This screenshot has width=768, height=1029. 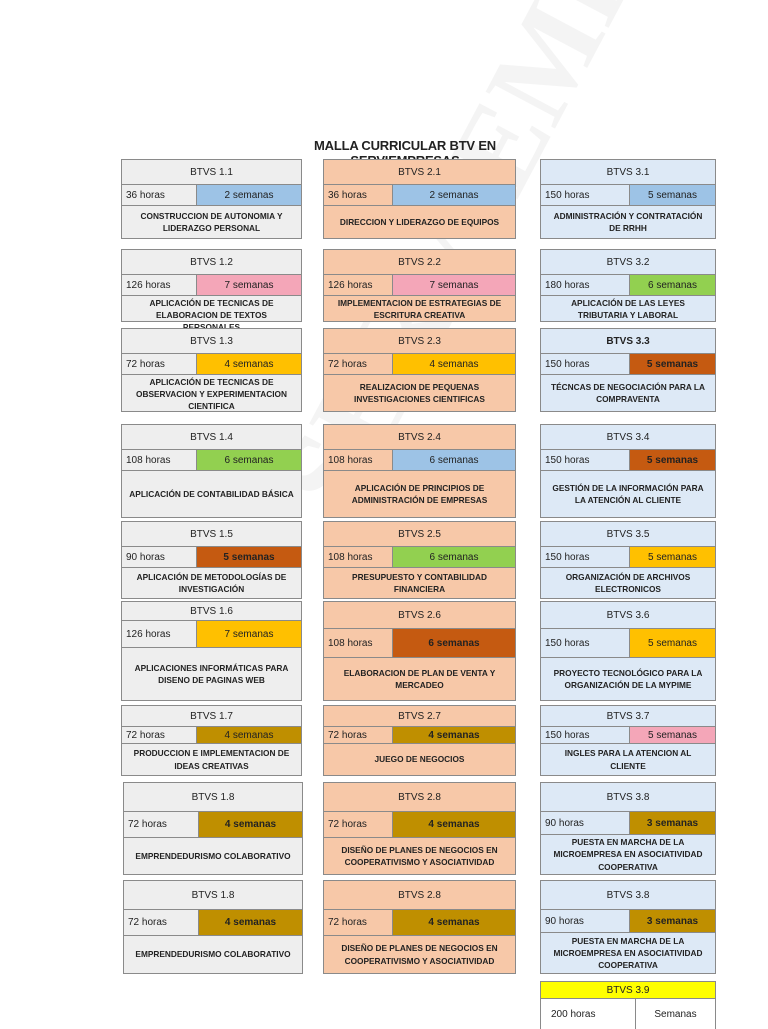 I want to click on course-code: BTVS 3.7, so click(x=628, y=716).